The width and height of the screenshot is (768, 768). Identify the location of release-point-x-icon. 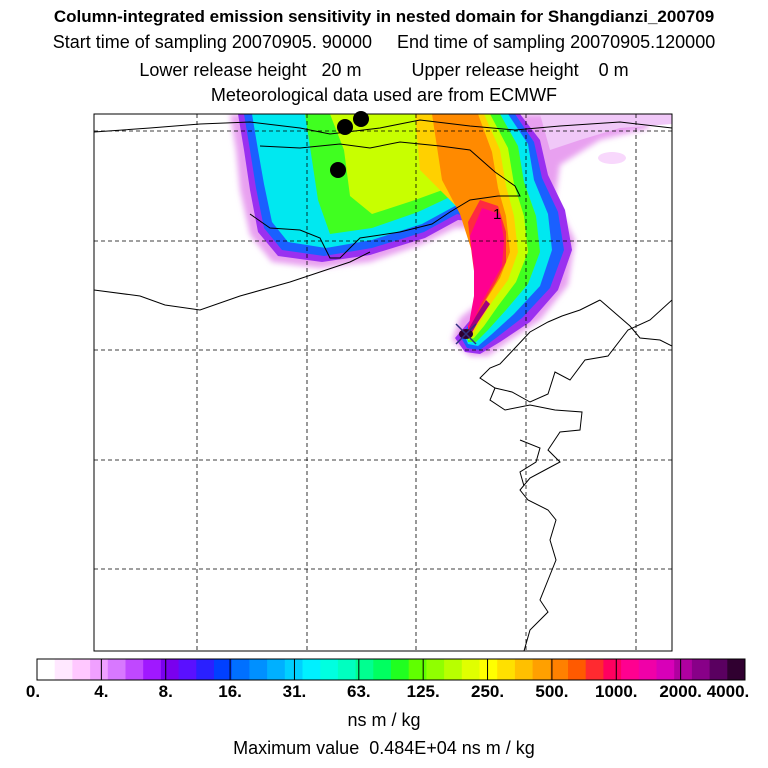
(466, 334).